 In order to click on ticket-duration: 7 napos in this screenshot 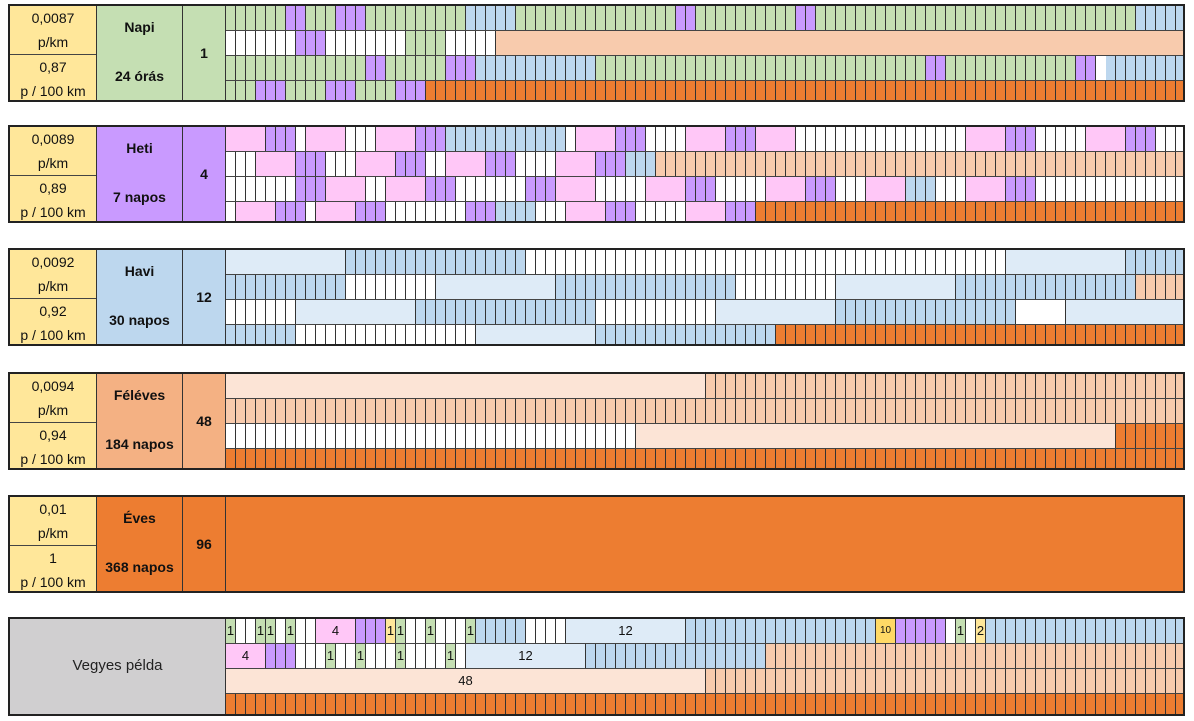, I will do `click(139, 197)`.